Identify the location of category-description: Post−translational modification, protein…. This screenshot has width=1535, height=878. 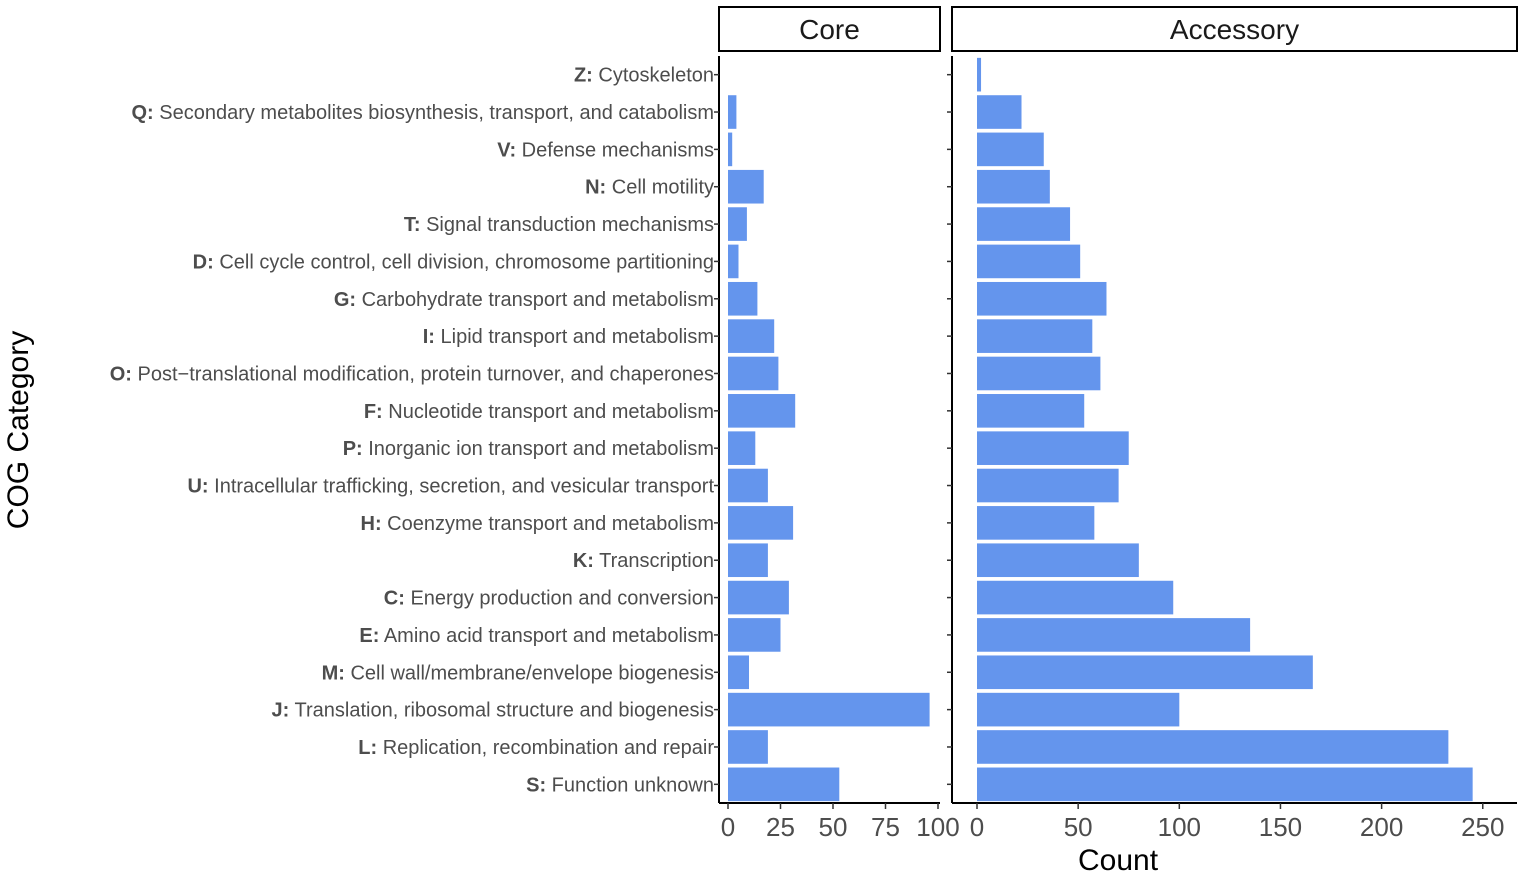
(423, 374).